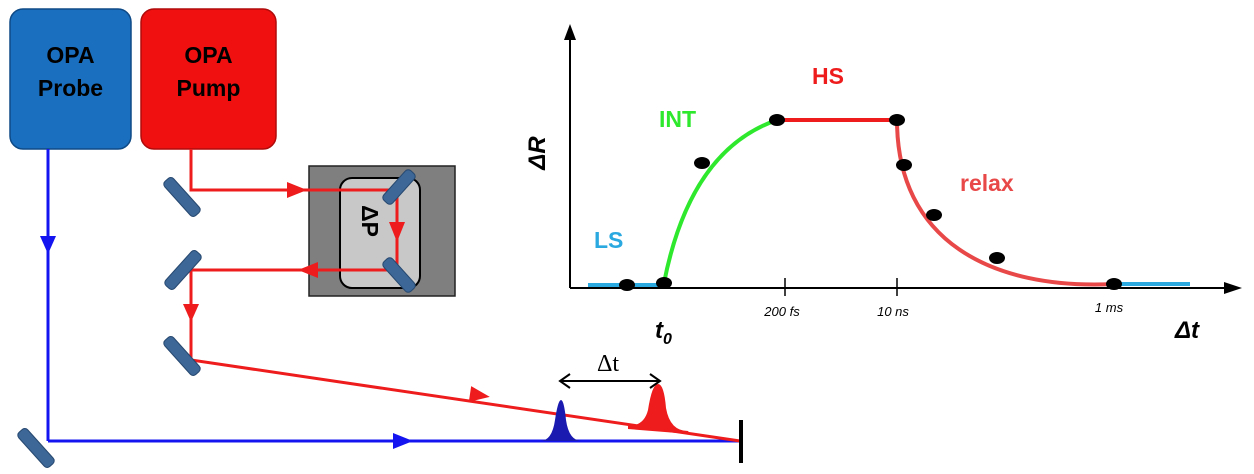 The image size is (1254, 474). Describe the element at coordinates (1005, 203) in the screenshot. I see `curve-relax-segment` at that location.